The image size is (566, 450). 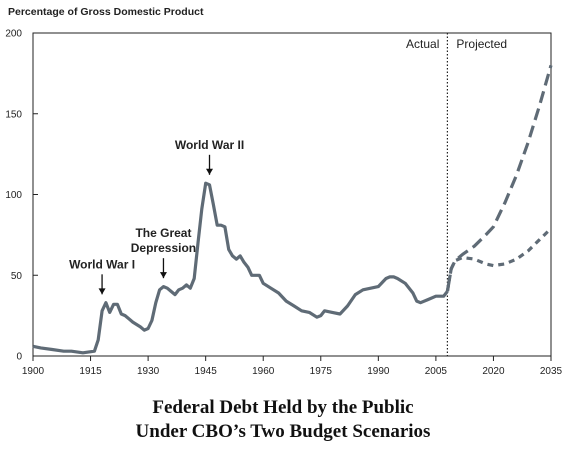 What do you see at coordinates (493, 371) in the screenshot?
I see `x-tick-label-2020: 2020` at bounding box center [493, 371].